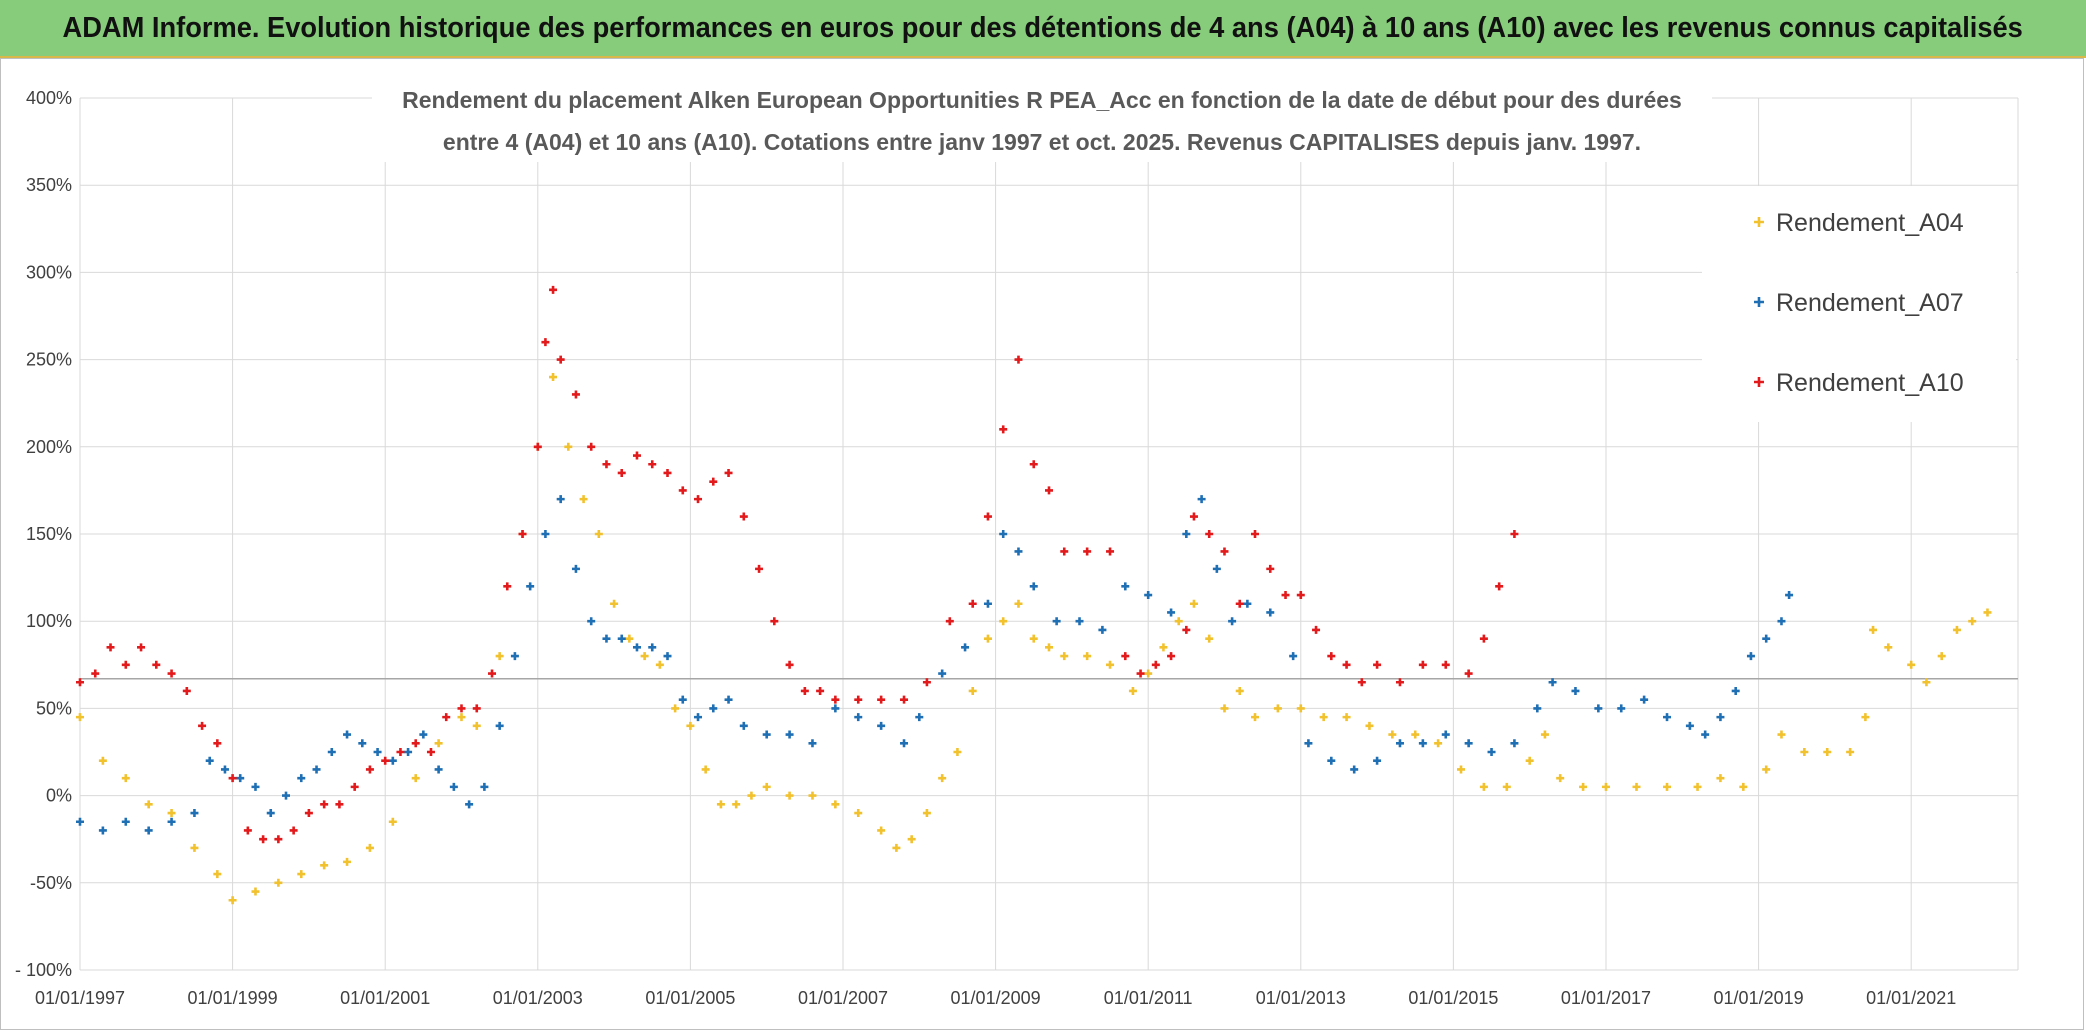  Describe the element at coordinates (1870, 383) in the screenshot. I see `legend-label: Rendement_A10` at that location.